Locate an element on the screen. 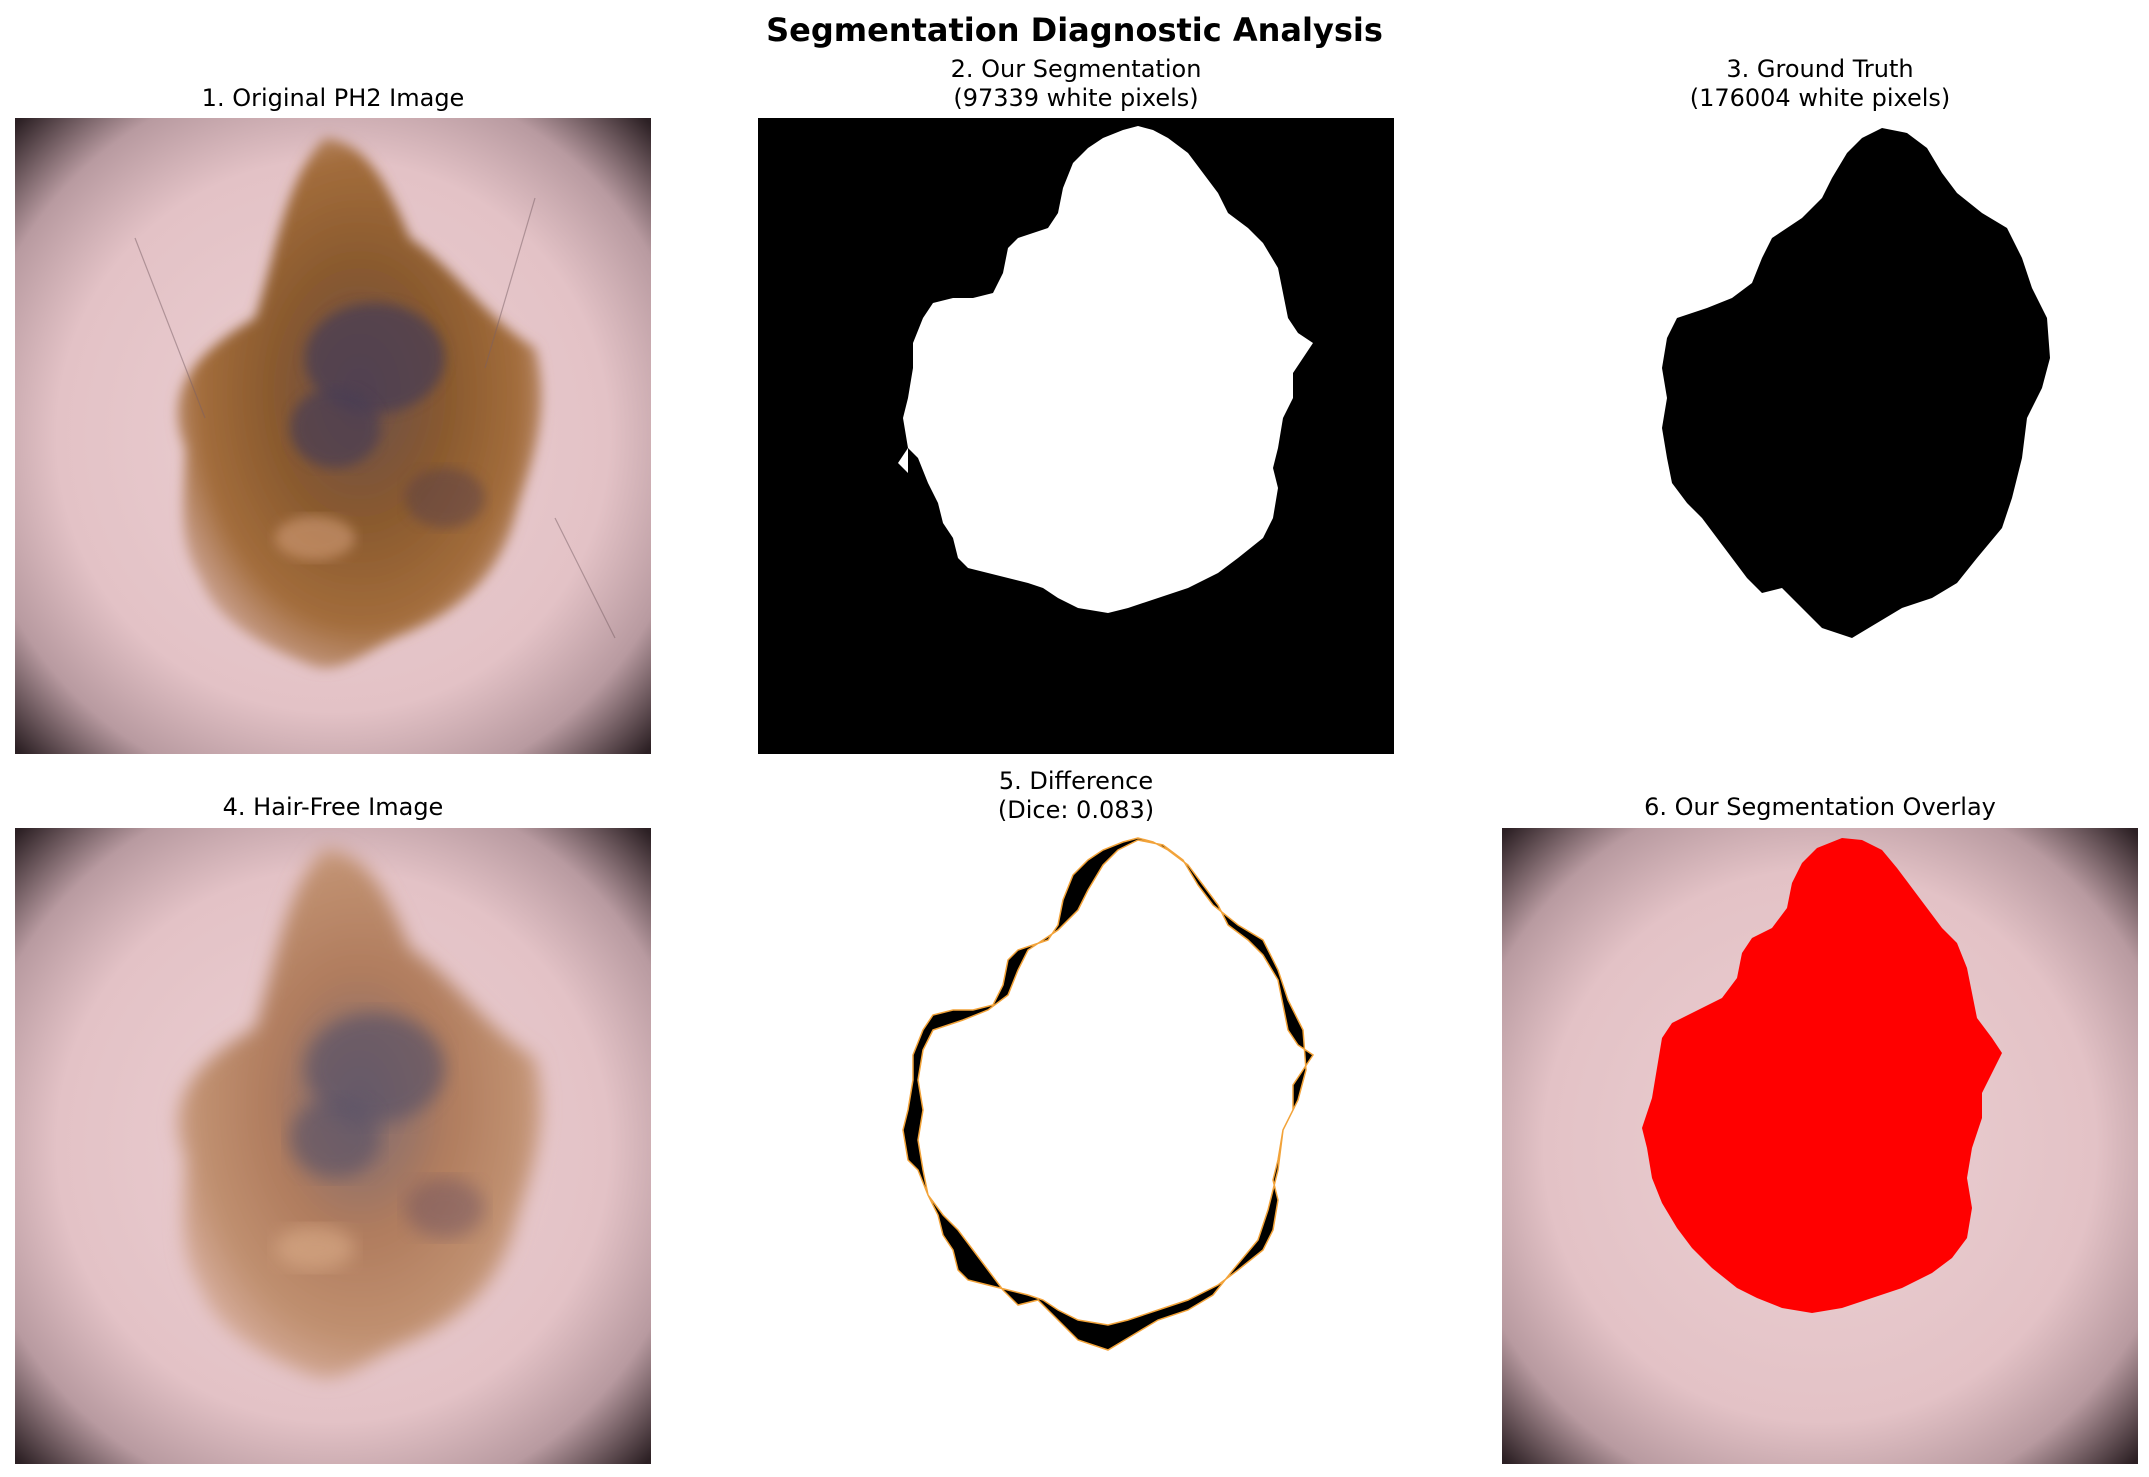 This screenshot has width=2149, height=1477. ground-truth-mask-graphic is located at coordinates (1820, 436).